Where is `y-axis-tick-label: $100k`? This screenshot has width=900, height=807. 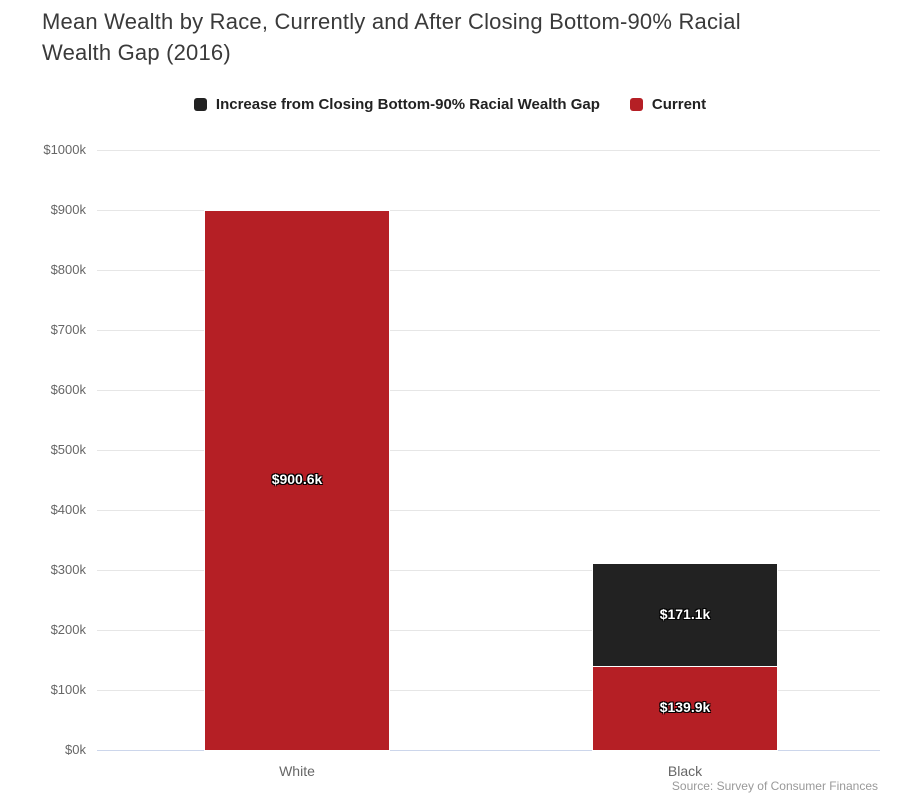 y-axis-tick-label: $100k is located at coordinates (68, 689).